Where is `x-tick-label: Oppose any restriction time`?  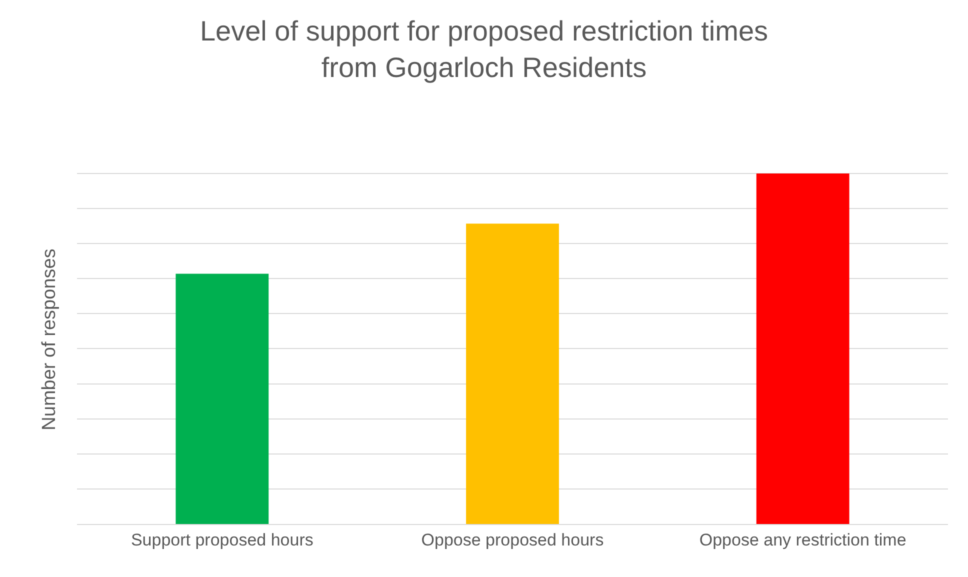 x-tick-label: Oppose any restriction time is located at coordinates (802, 540).